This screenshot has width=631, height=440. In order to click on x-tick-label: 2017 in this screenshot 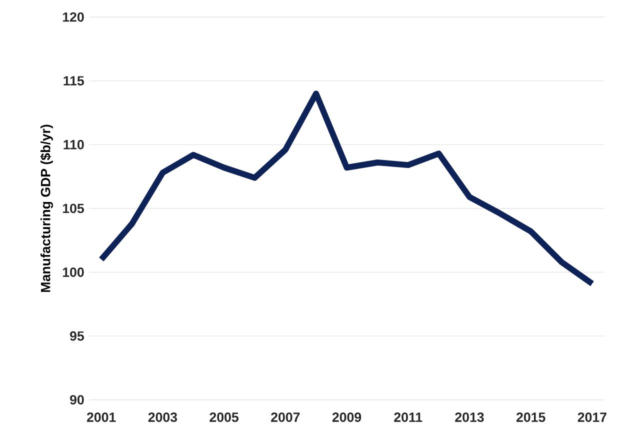, I will do `click(592, 417)`.